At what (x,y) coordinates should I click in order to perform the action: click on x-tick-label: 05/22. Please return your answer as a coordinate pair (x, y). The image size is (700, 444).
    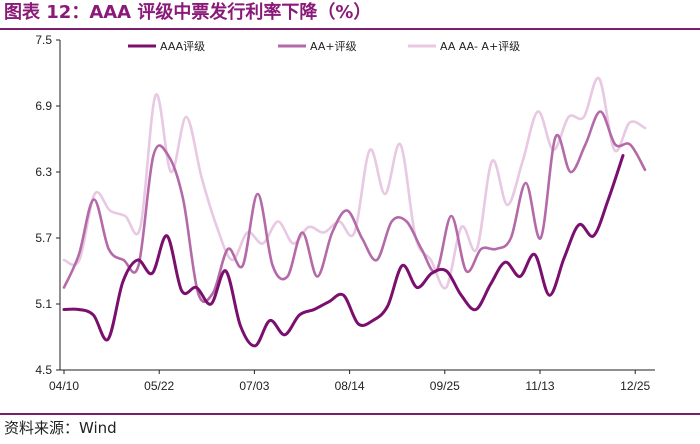
    Looking at the image, I should click on (159, 386).